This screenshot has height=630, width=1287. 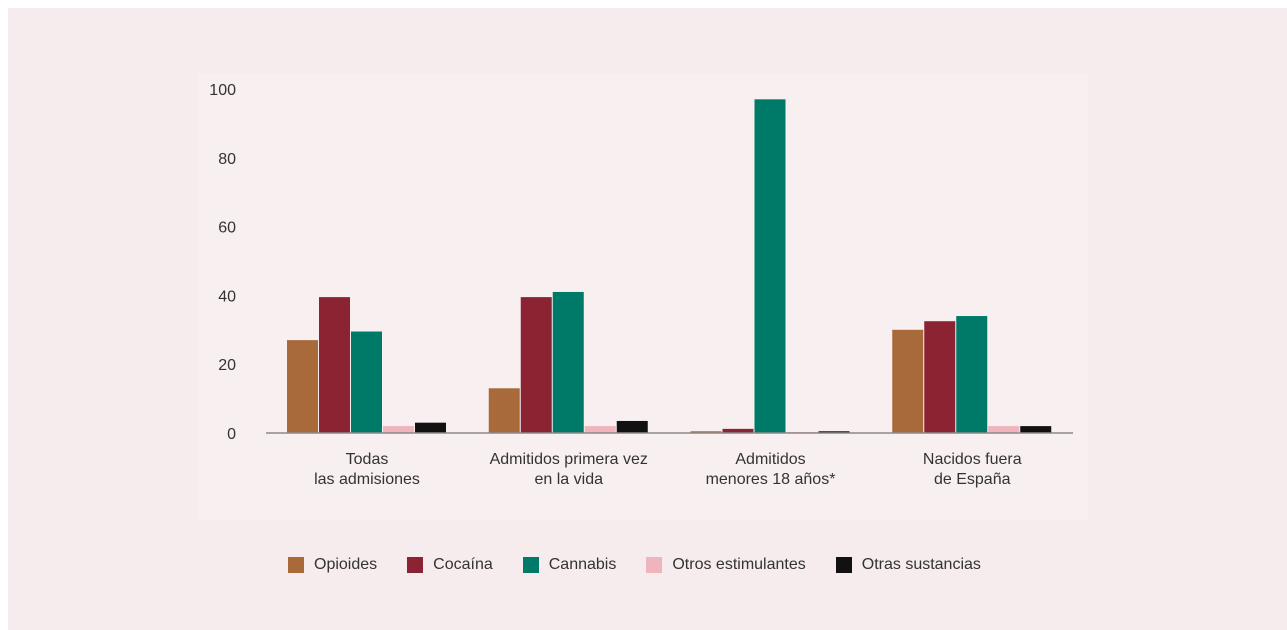 What do you see at coordinates (227, 296) in the screenshot?
I see `y-tick-label: 40` at bounding box center [227, 296].